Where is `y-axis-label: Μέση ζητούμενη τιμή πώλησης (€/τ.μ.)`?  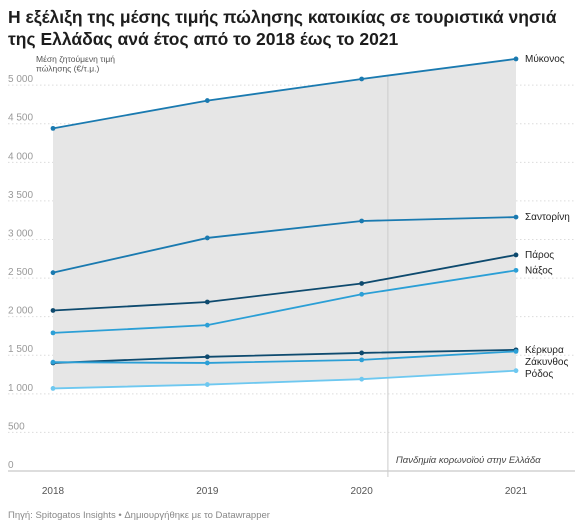
y-axis-label: Μέση ζητούμενη τιμή πώλησης (€/τ.μ.) is located at coordinates (75, 64).